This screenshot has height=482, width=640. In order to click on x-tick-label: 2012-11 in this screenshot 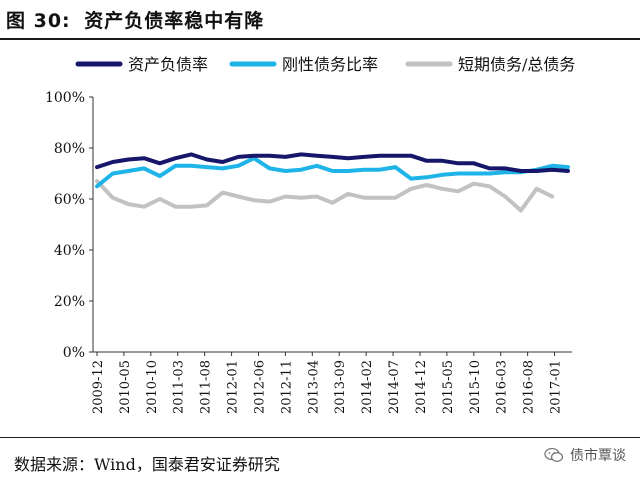, I will do `click(286, 387)`.